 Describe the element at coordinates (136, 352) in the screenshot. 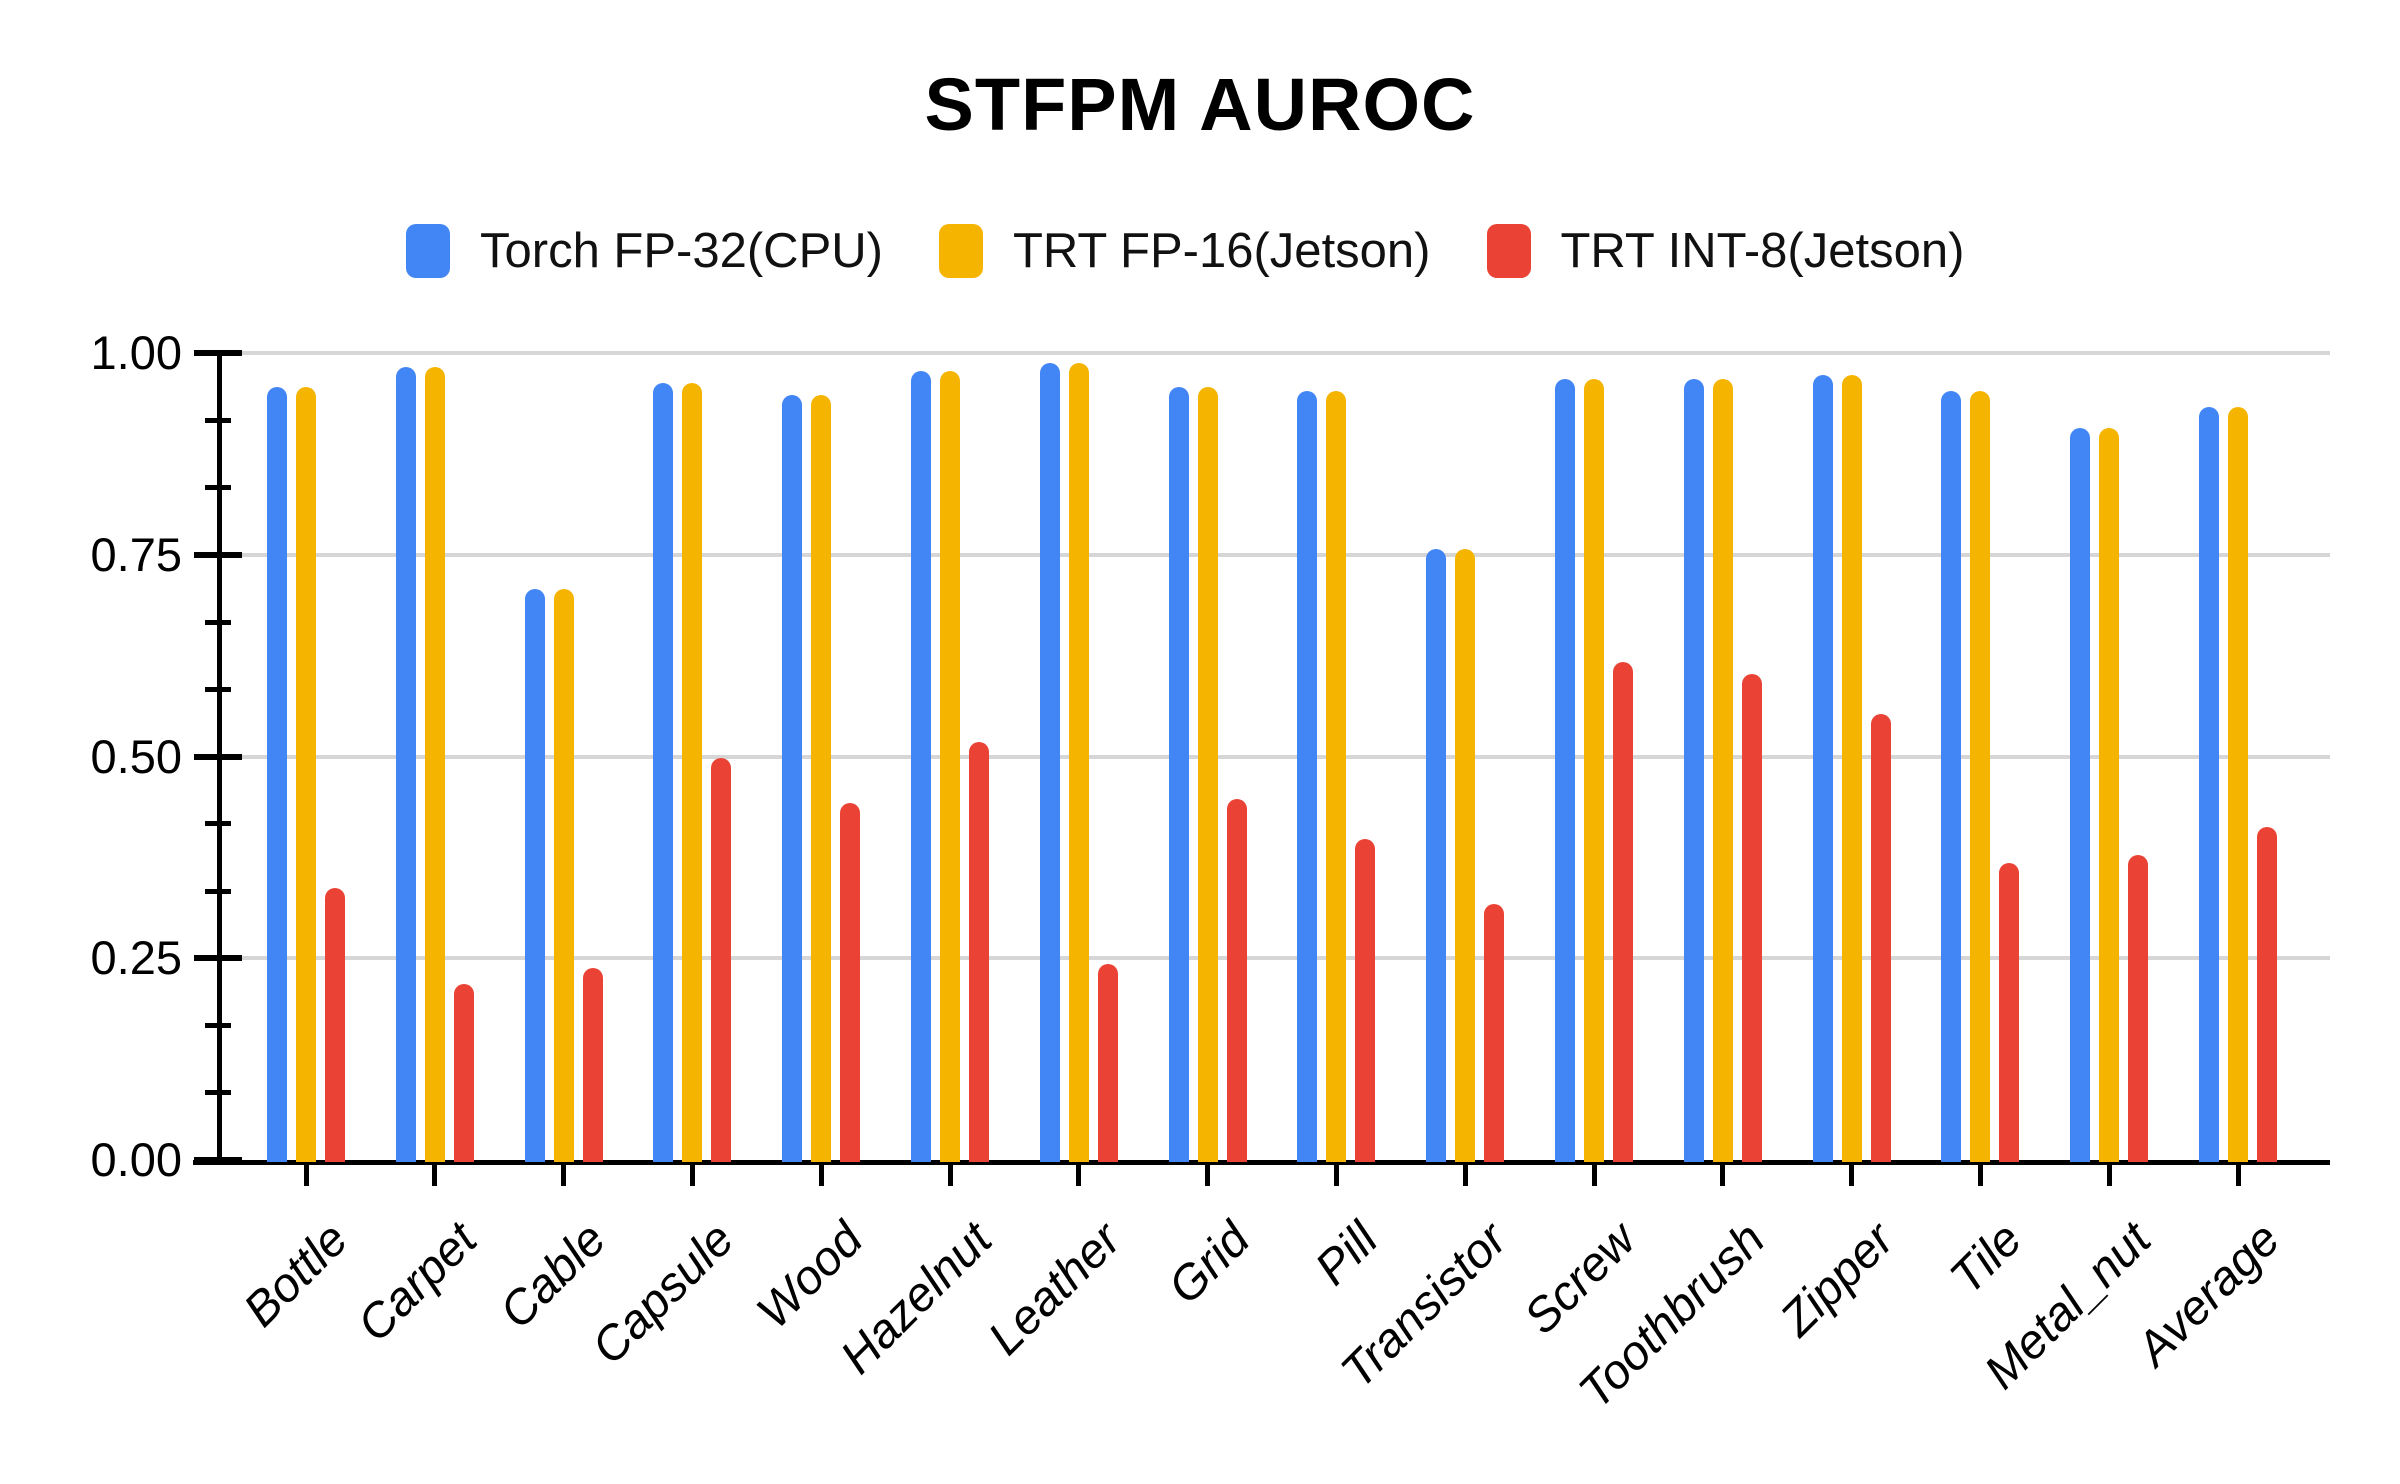

I see `y-axis-label: 1.00` at that location.